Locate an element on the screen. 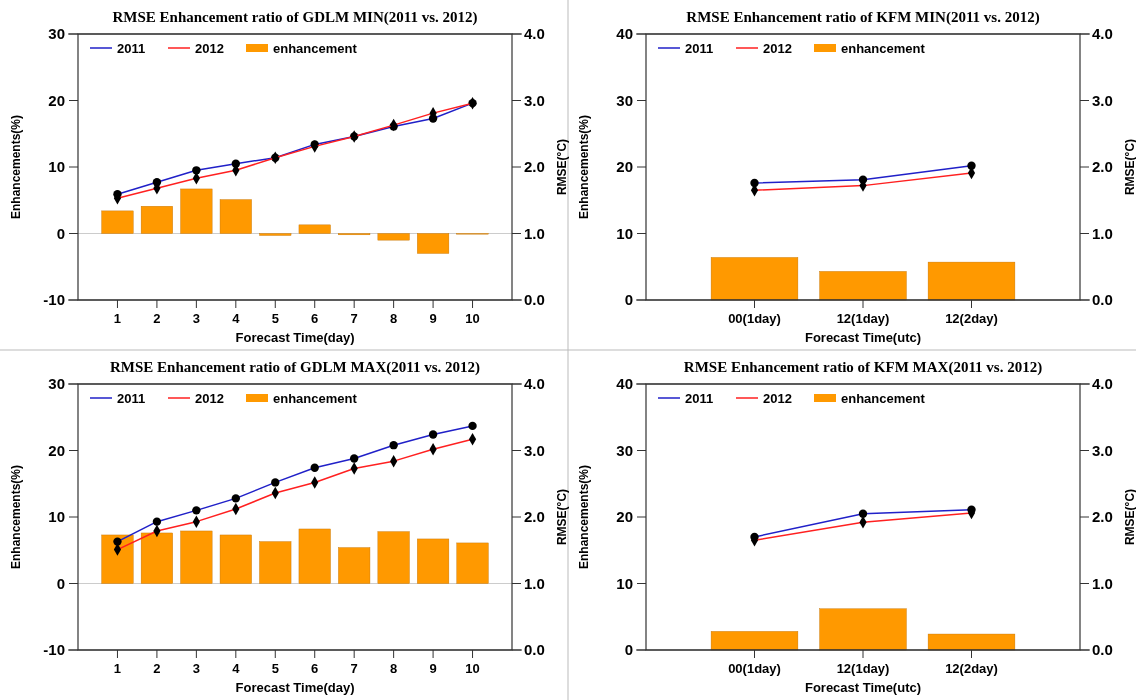 The image size is (1136, 700). chart-title: RMSE Enhancement ratio of GDLM MIN(2011 vs. 2012) is located at coordinates (295, 17).